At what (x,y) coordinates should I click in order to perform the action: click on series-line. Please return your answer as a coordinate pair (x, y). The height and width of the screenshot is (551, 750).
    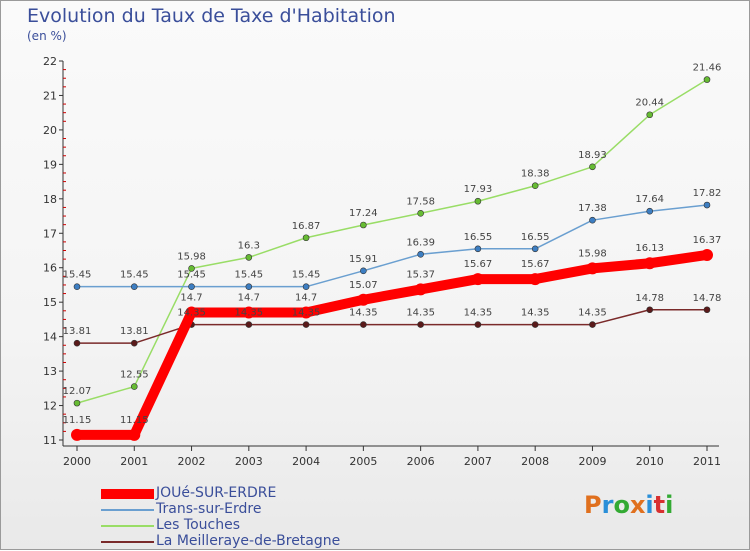
    Looking at the image, I should click on (392, 326).